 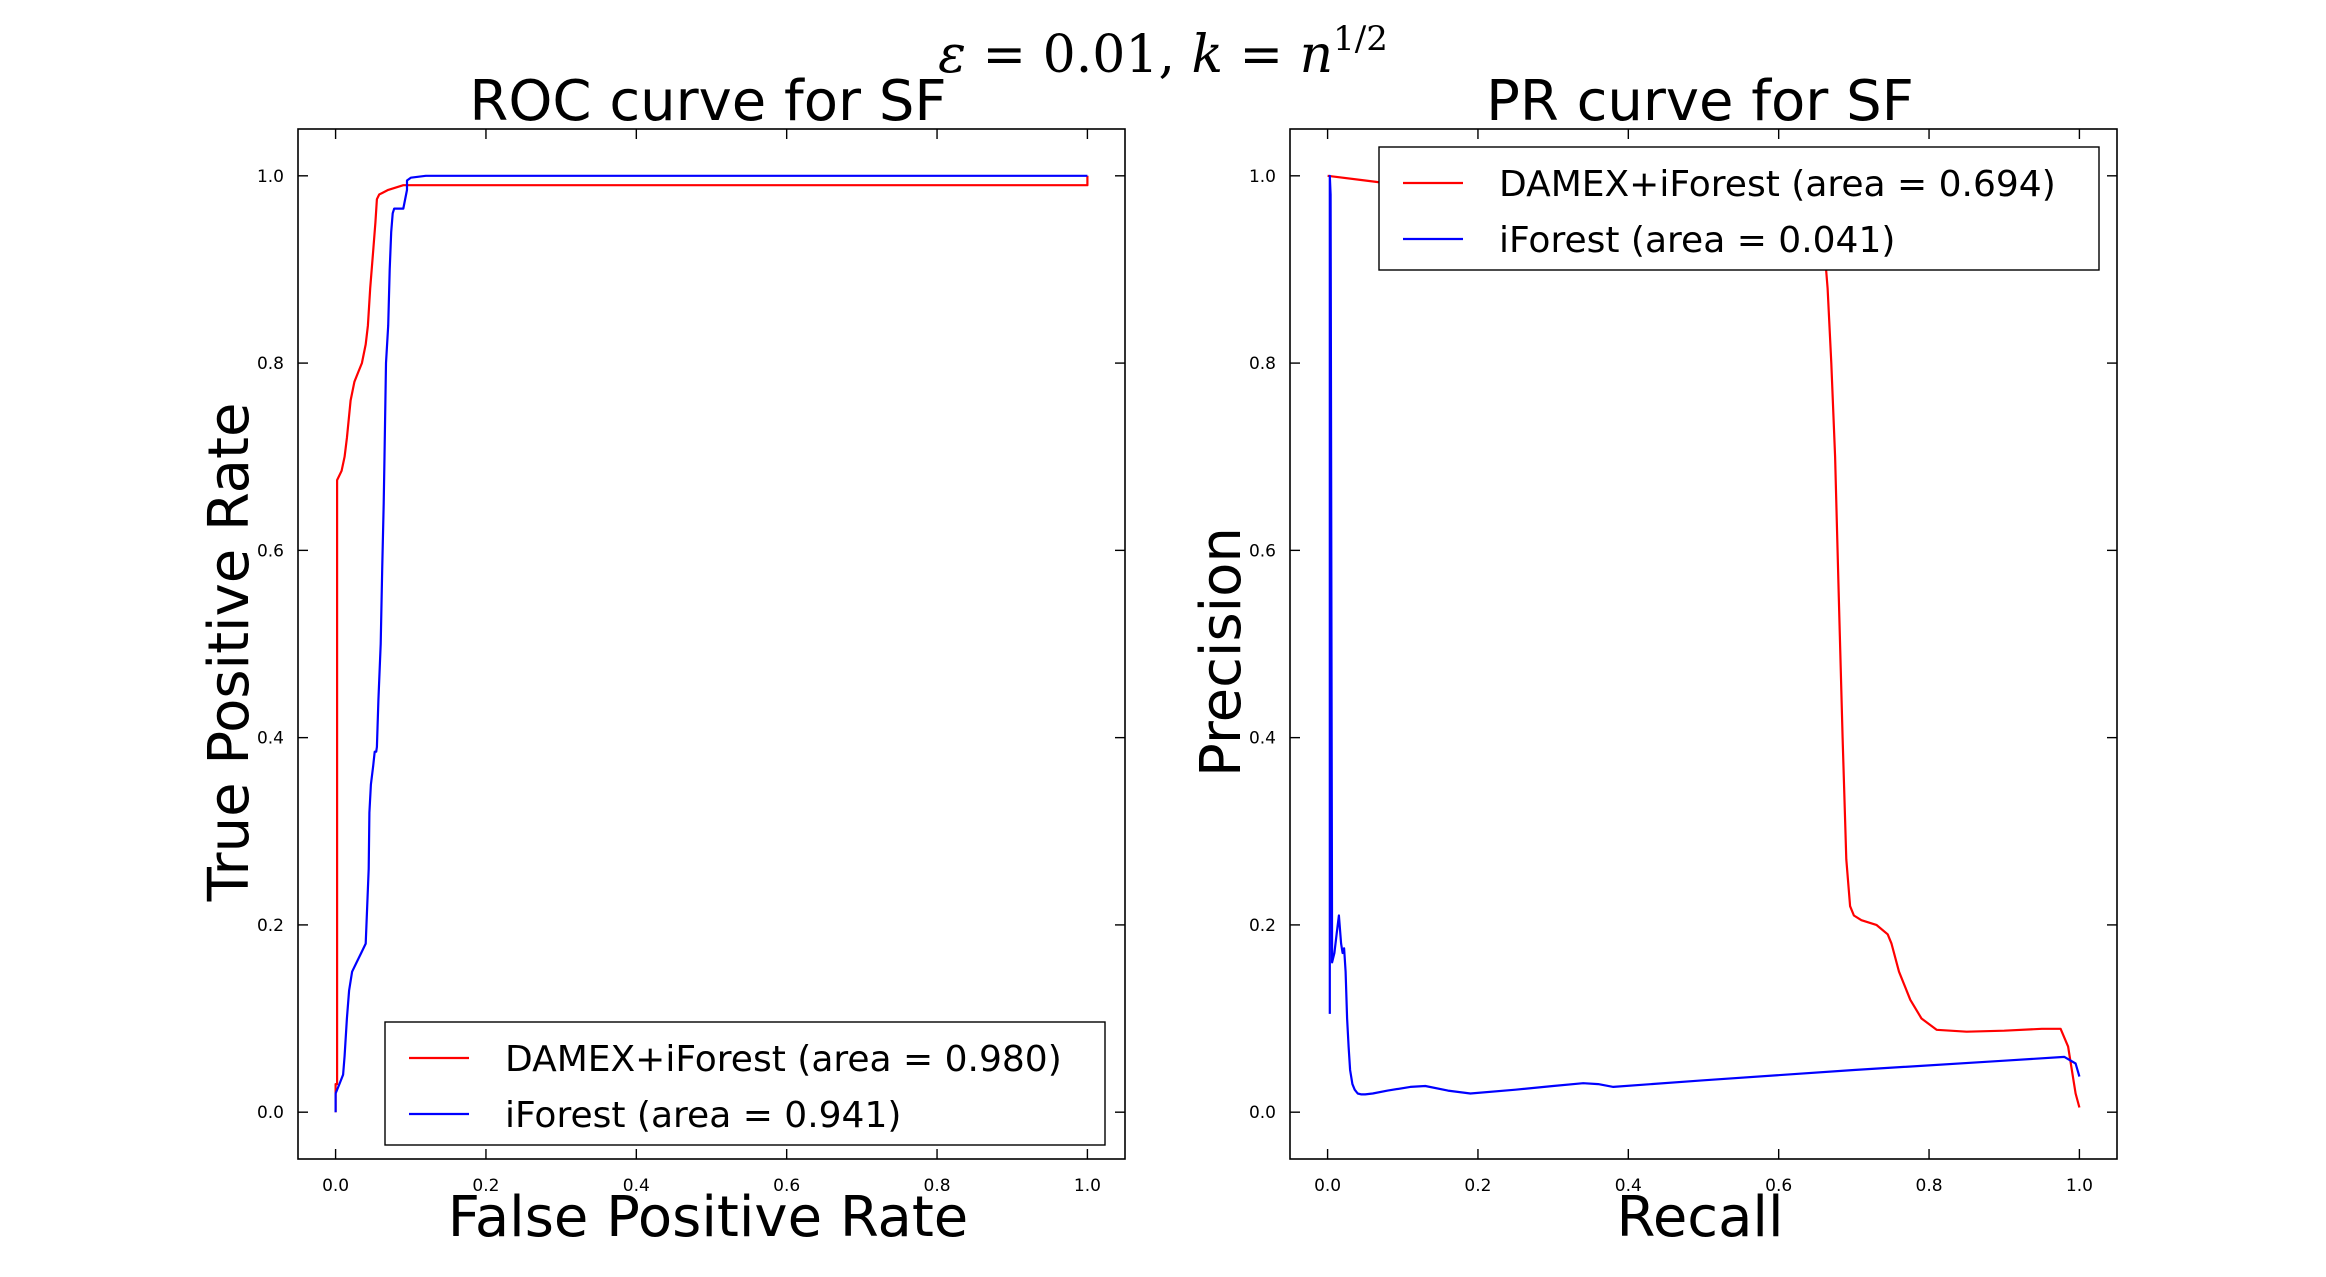 I want to click on suptitle-epsilon: ε, so click(x=952, y=55).